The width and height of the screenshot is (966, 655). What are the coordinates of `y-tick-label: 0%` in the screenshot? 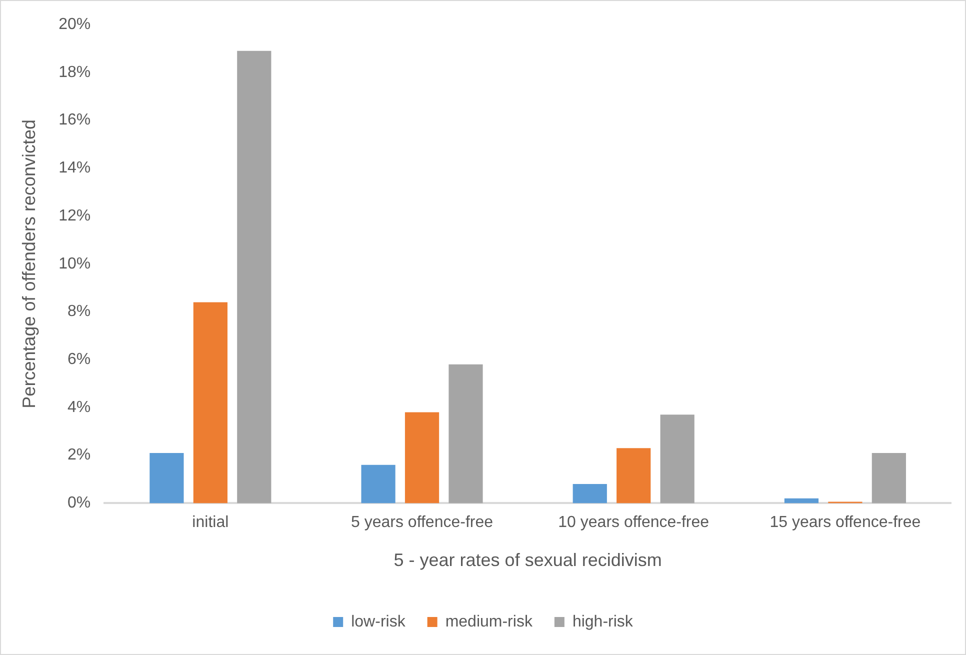 It's located at (79, 503).